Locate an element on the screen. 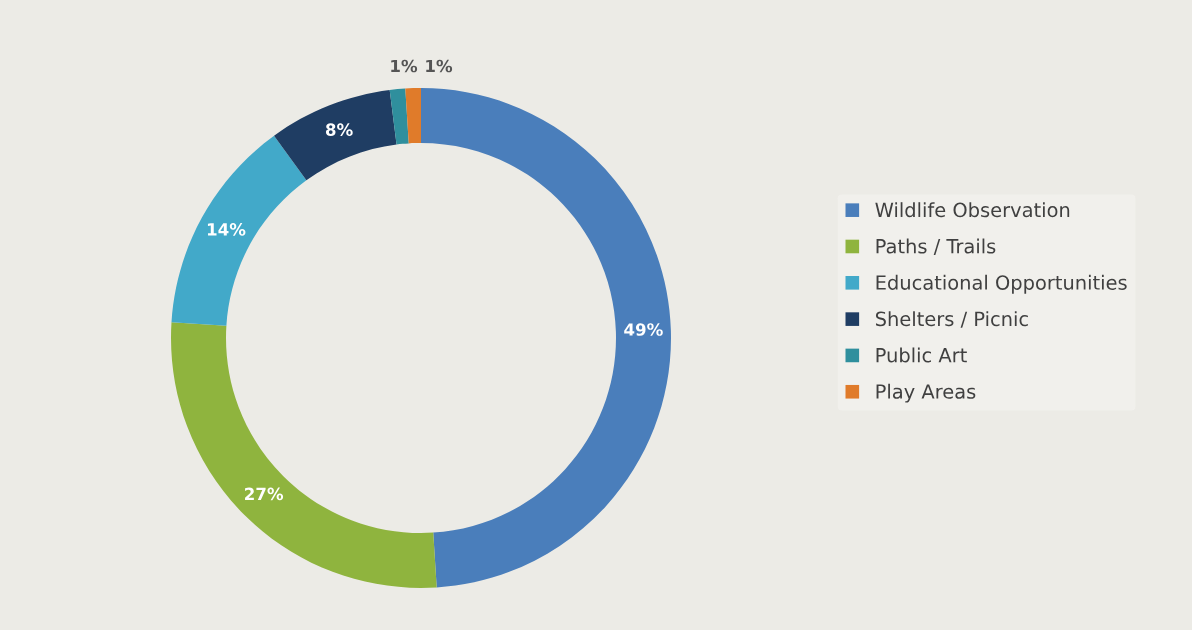 The image size is (1192, 630). data-label: 27% is located at coordinates (264, 494).